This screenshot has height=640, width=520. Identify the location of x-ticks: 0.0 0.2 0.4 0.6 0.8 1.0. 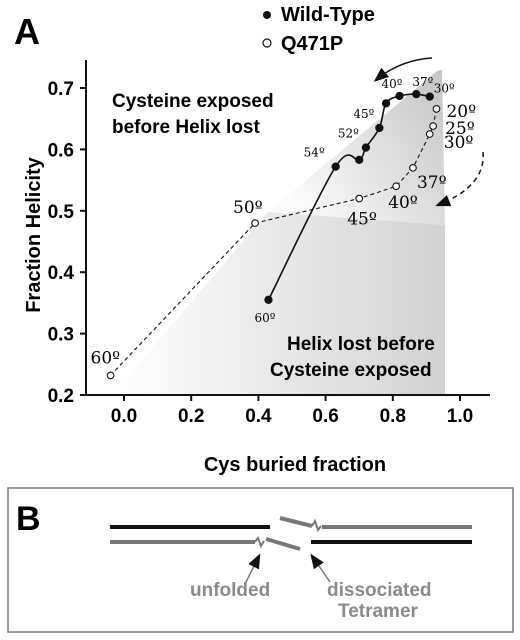
(292, 411).